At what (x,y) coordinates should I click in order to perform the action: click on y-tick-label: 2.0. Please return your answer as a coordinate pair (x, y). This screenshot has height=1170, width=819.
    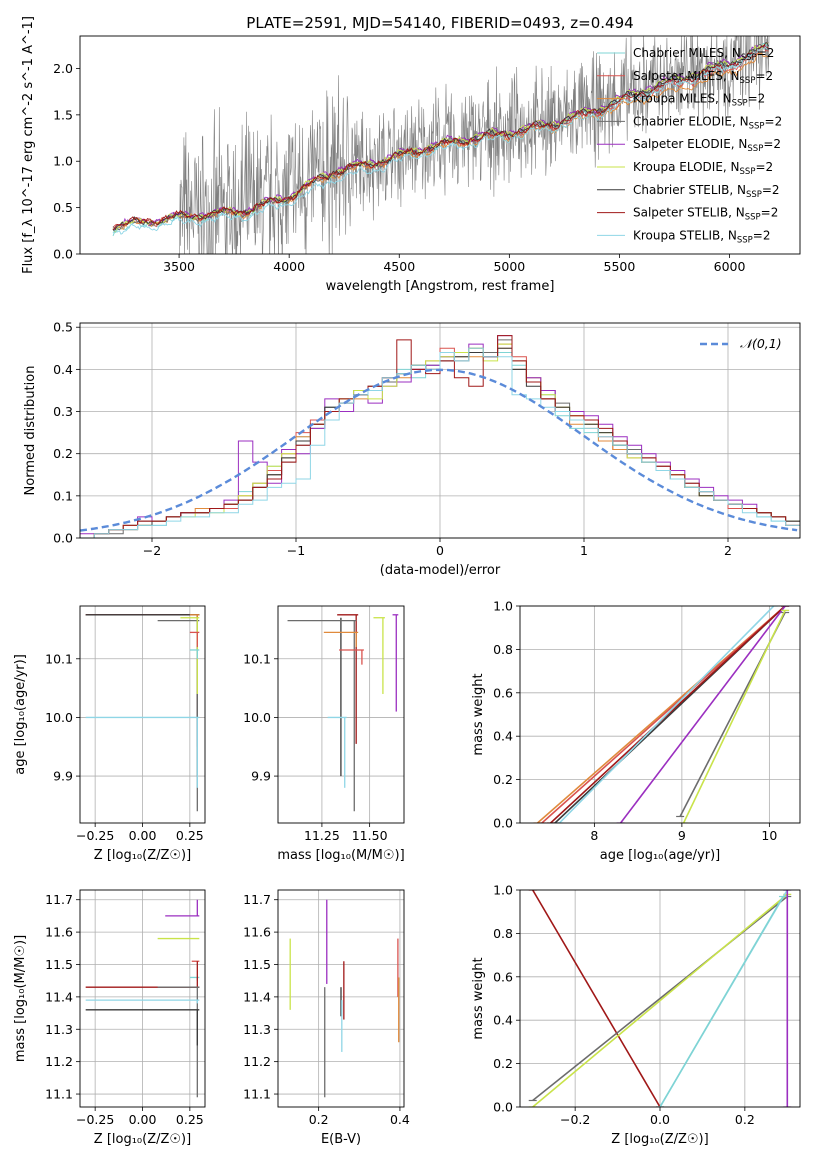
    Looking at the image, I should click on (63, 68).